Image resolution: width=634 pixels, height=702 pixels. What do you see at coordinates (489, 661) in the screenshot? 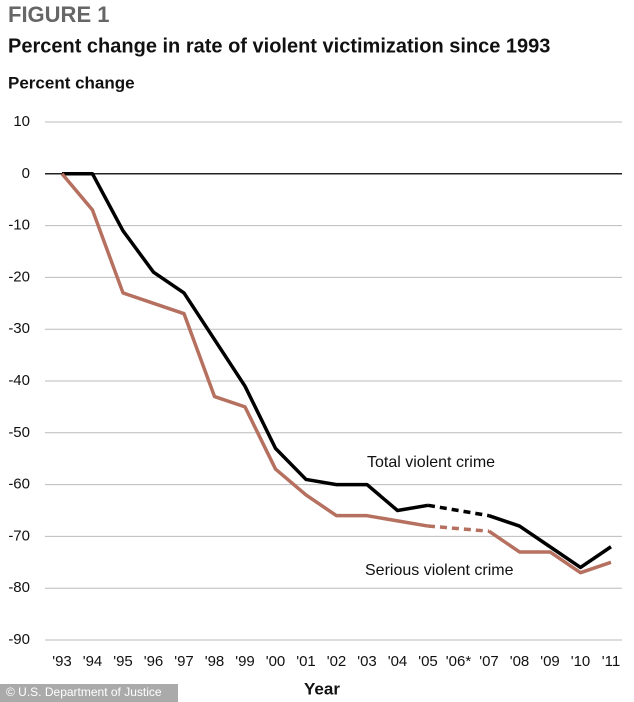
I see `x-tick-label: '07` at bounding box center [489, 661].